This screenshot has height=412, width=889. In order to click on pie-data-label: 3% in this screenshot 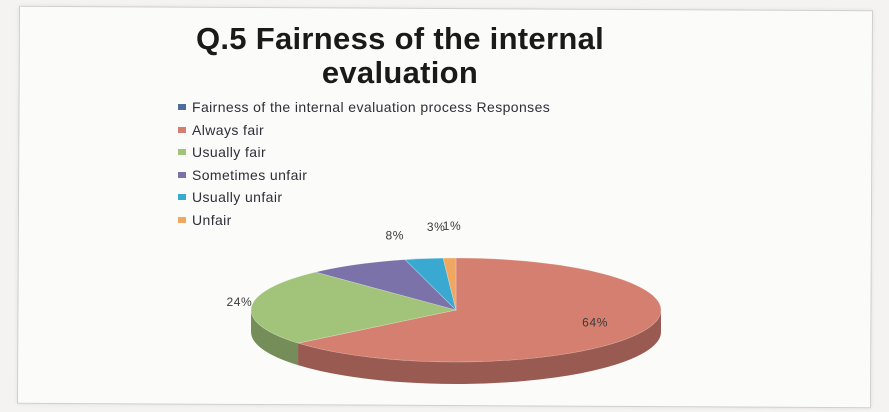, I will do `click(436, 227)`.